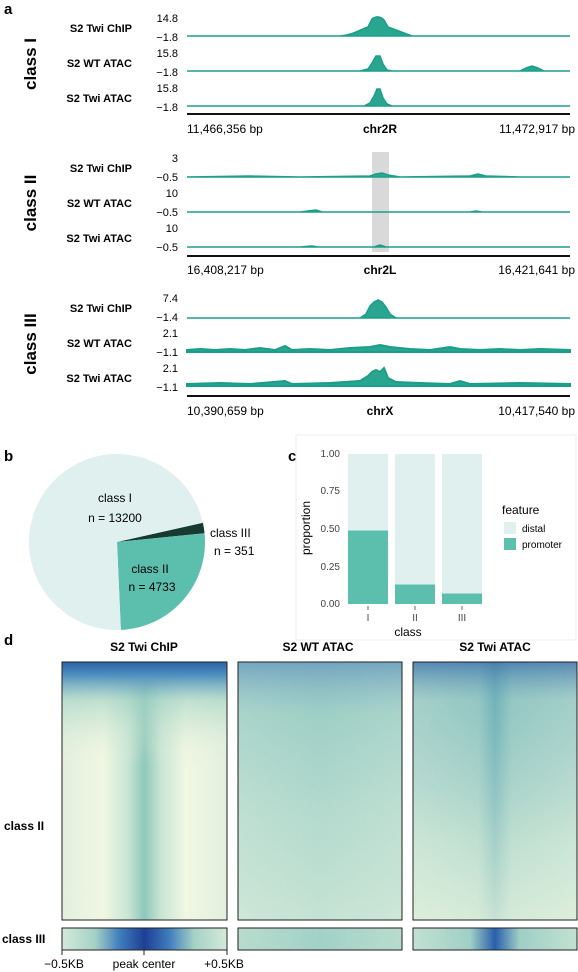 Image resolution: width=578 pixels, height=972 pixels. What do you see at coordinates (151, 587) in the screenshot?
I see `pie-n-class-2: n = 4733` at bounding box center [151, 587].